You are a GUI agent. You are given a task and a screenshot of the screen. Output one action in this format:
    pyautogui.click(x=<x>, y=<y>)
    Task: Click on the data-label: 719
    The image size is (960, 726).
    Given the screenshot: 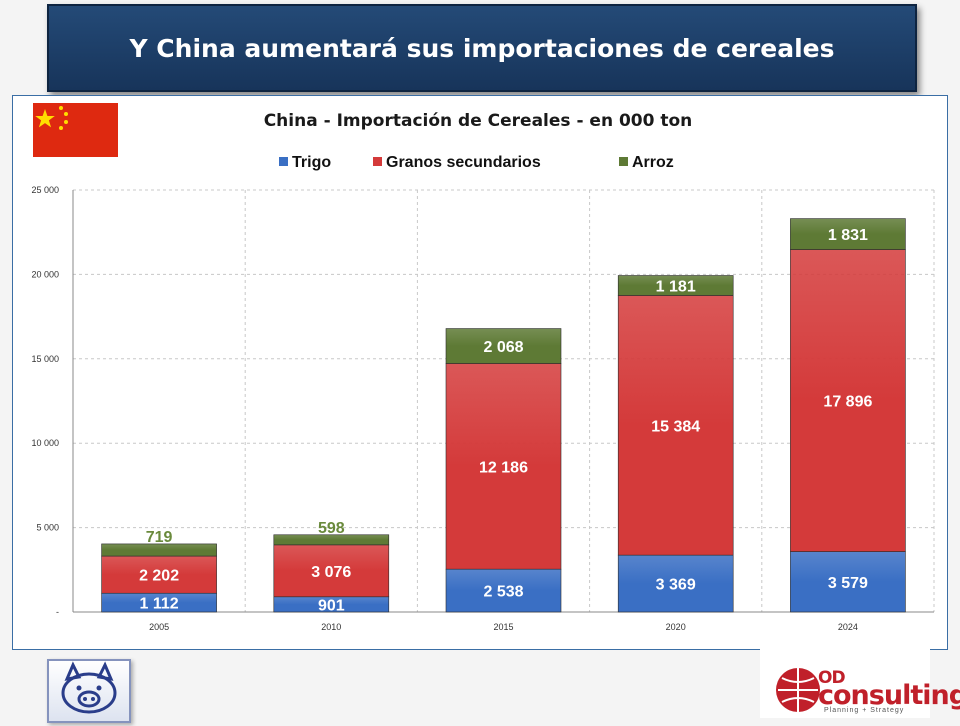 What is the action you would take?
    pyautogui.click(x=159, y=537)
    